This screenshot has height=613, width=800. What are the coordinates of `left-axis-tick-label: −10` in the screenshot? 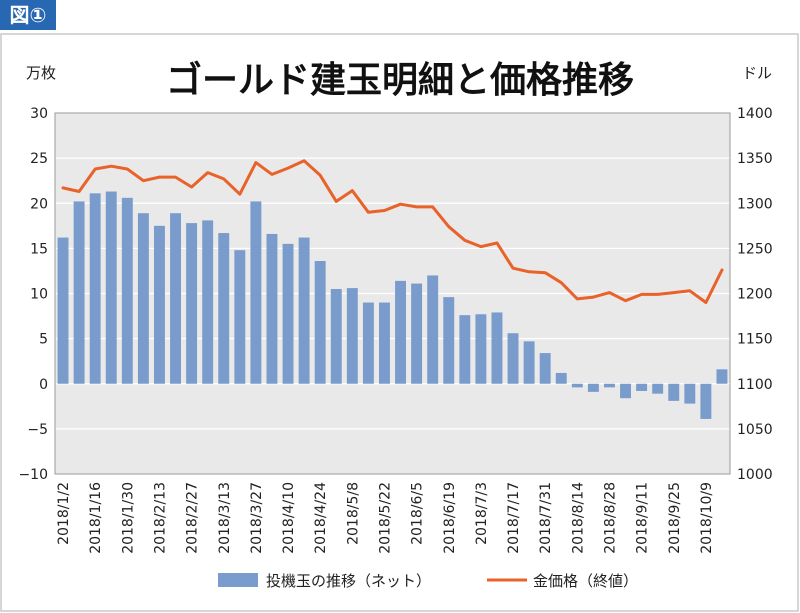 It's located at (33, 475).